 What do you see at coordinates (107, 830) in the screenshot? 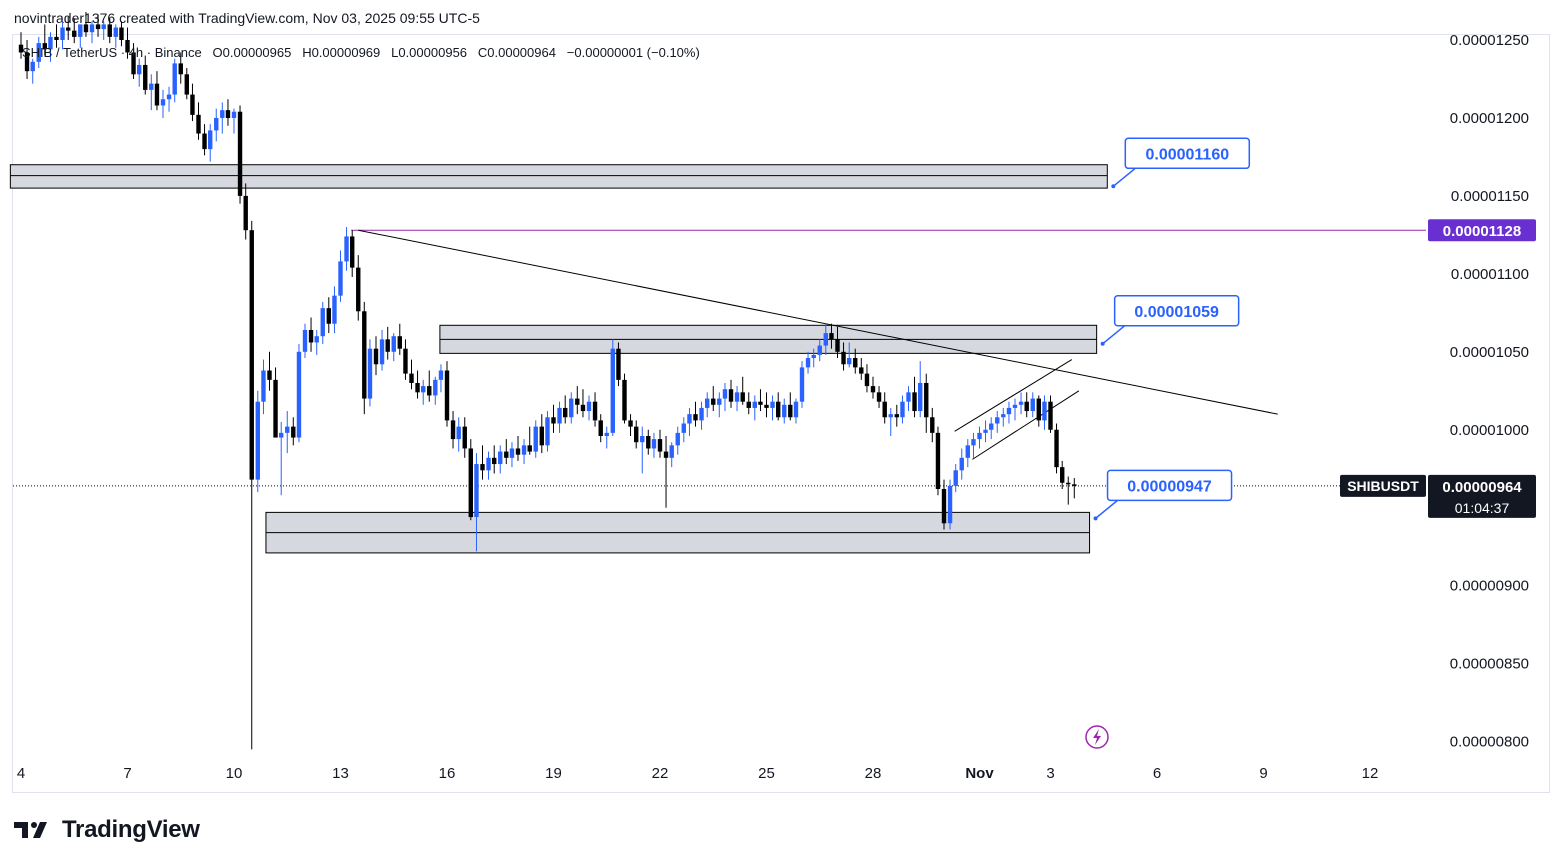
I see `tradingview-logo: TradingView` at bounding box center [107, 830].